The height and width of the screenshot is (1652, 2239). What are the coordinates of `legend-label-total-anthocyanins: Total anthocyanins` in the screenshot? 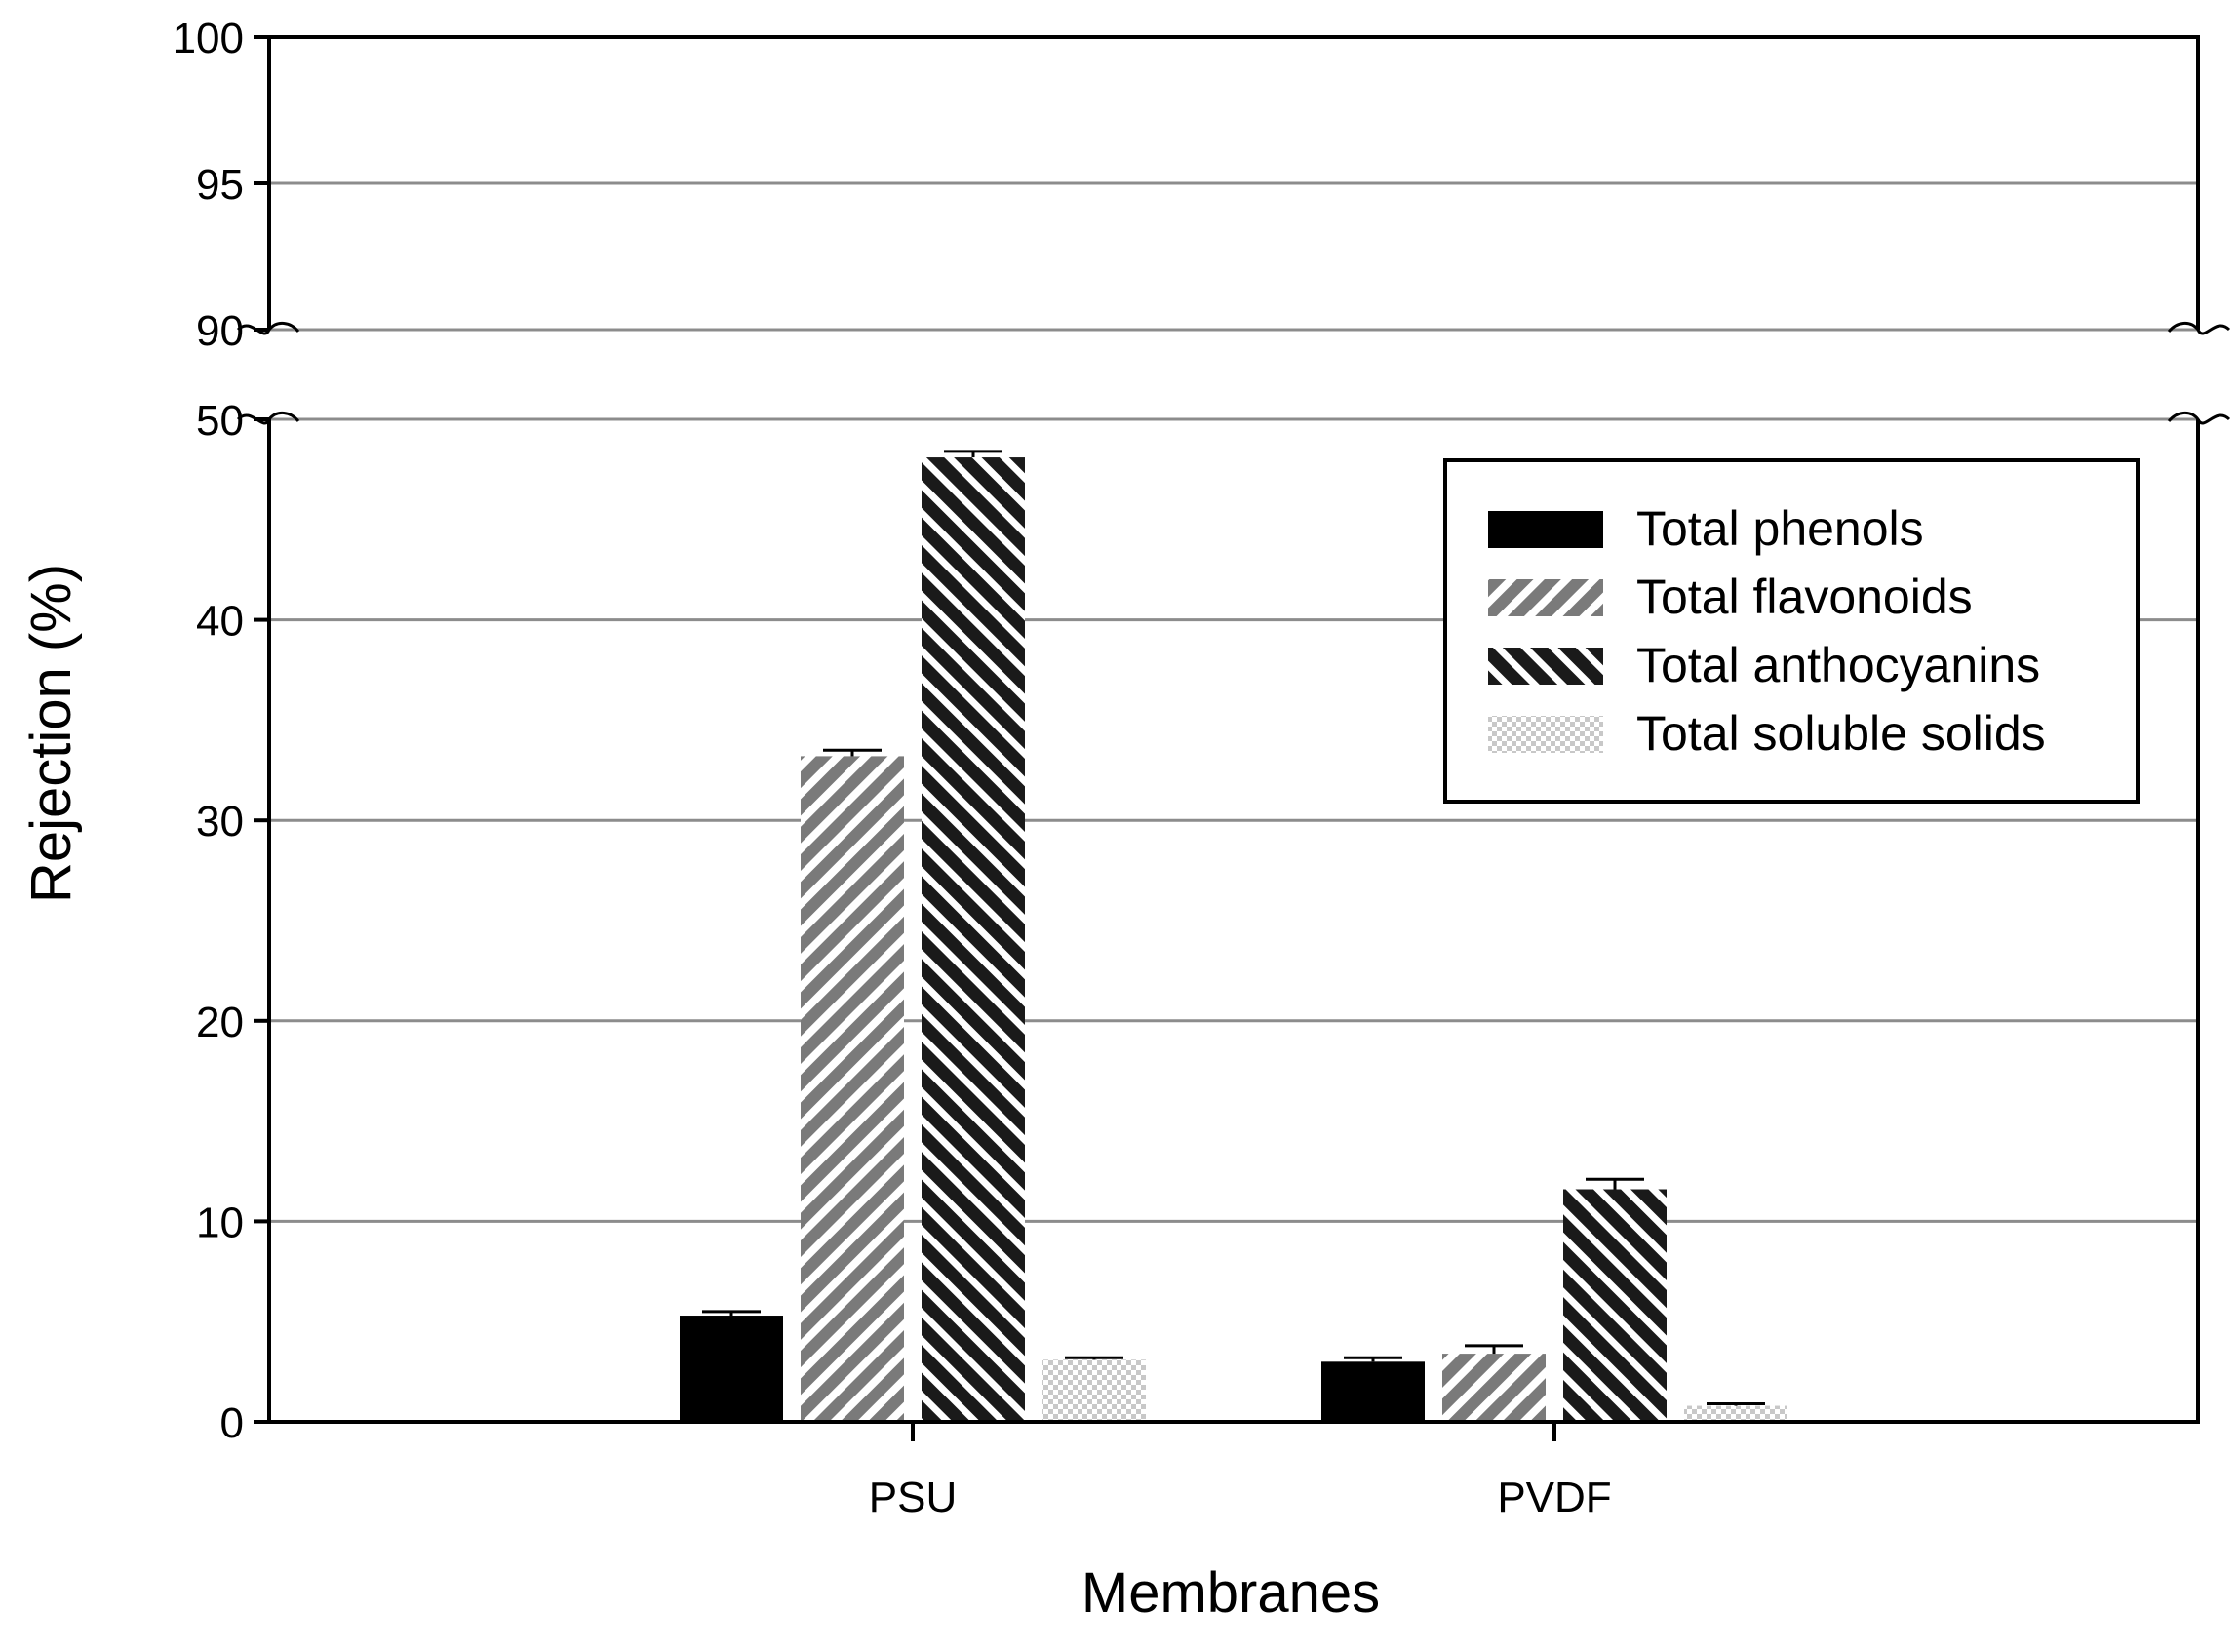 It's located at (1838, 665).